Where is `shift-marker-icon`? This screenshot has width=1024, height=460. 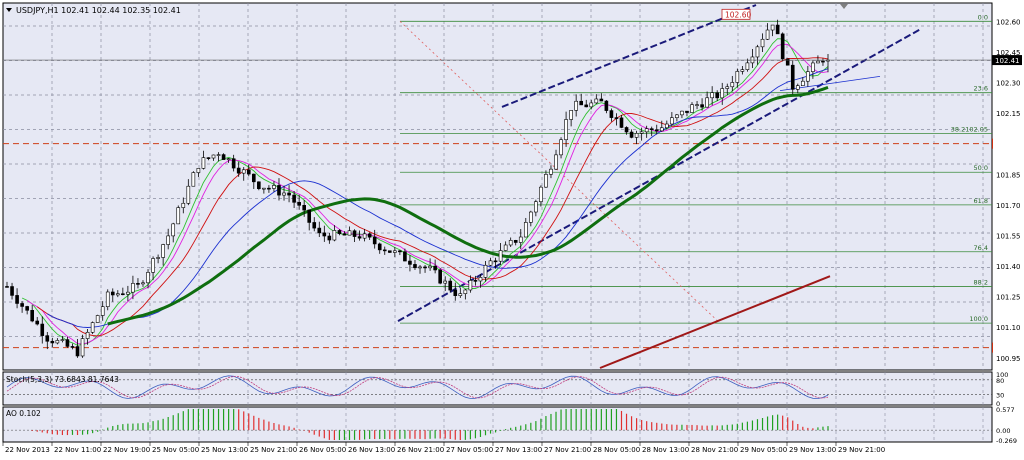
shift-marker-icon is located at coordinates (844, 6).